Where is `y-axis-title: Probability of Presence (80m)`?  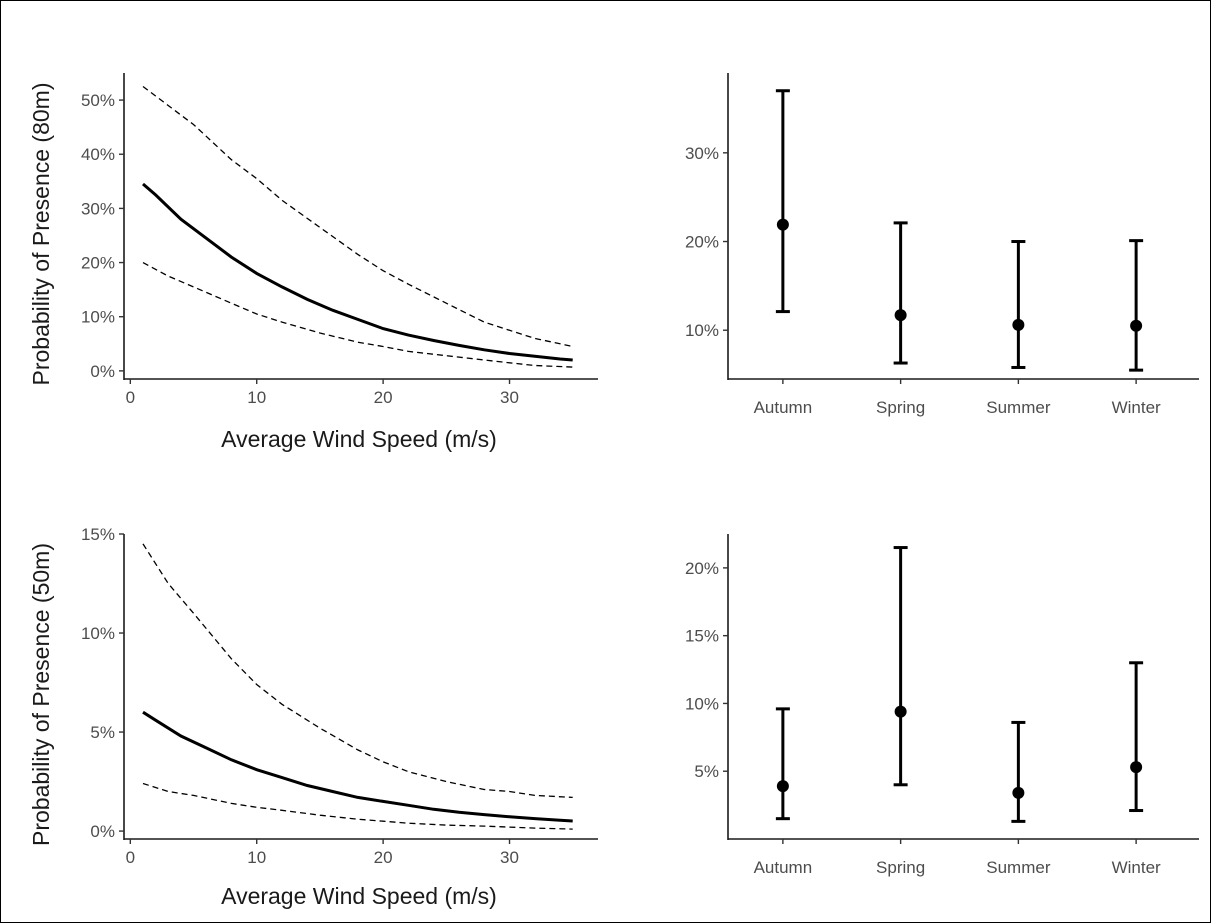
y-axis-title: Probability of Presence (80m) is located at coordinates (41, 234).